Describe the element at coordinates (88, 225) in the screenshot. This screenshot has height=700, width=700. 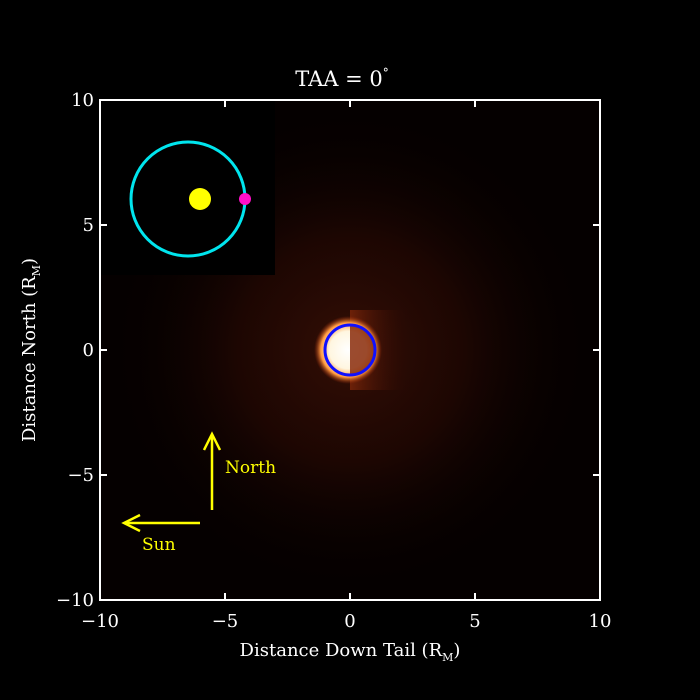
I see `y-tick-label: 5` at that location.